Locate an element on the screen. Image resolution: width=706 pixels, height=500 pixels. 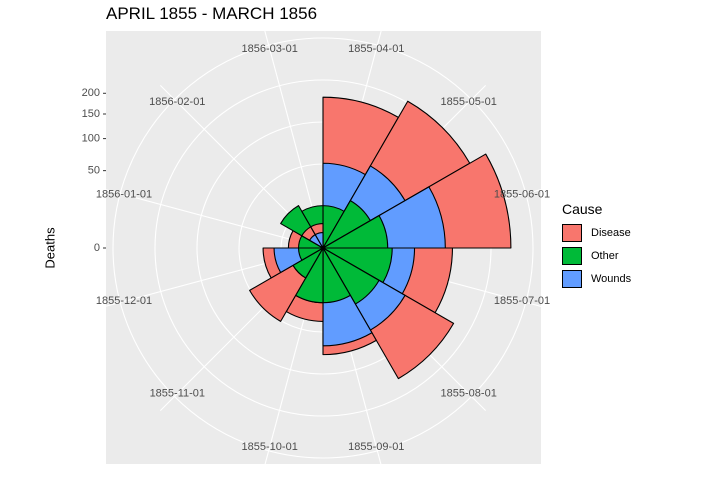
legend-key-disease is located at coordinates (572, 232).